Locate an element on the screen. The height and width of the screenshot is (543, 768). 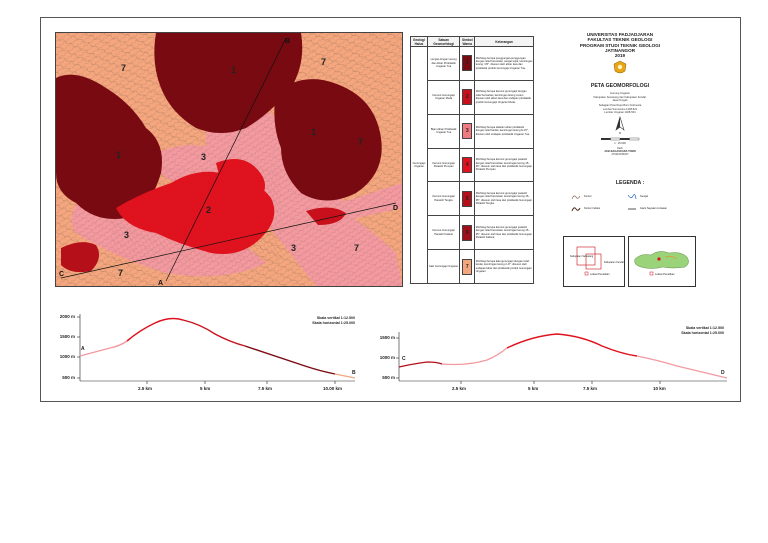
profile-cd-drawing is located at coordinates (562, 358).